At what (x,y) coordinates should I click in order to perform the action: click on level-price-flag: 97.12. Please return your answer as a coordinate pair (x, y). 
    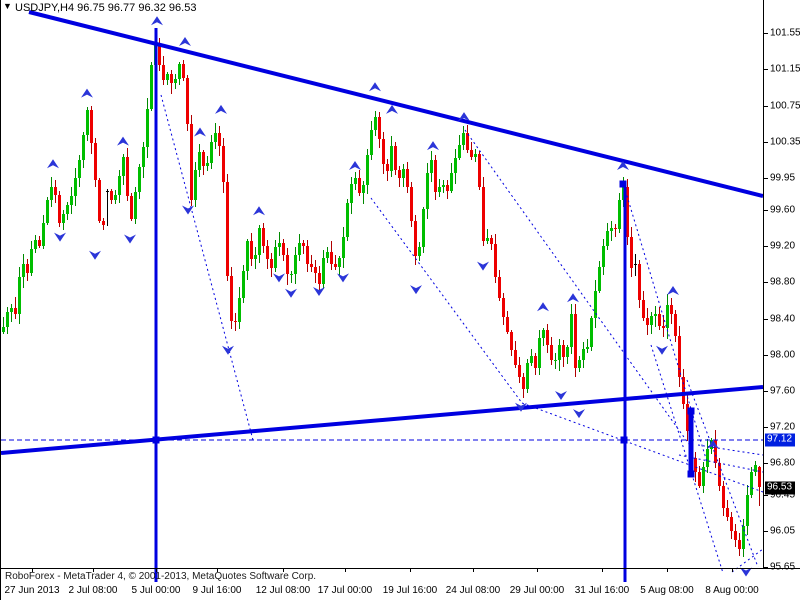
    Looking at the image, I should click on (780, 440).